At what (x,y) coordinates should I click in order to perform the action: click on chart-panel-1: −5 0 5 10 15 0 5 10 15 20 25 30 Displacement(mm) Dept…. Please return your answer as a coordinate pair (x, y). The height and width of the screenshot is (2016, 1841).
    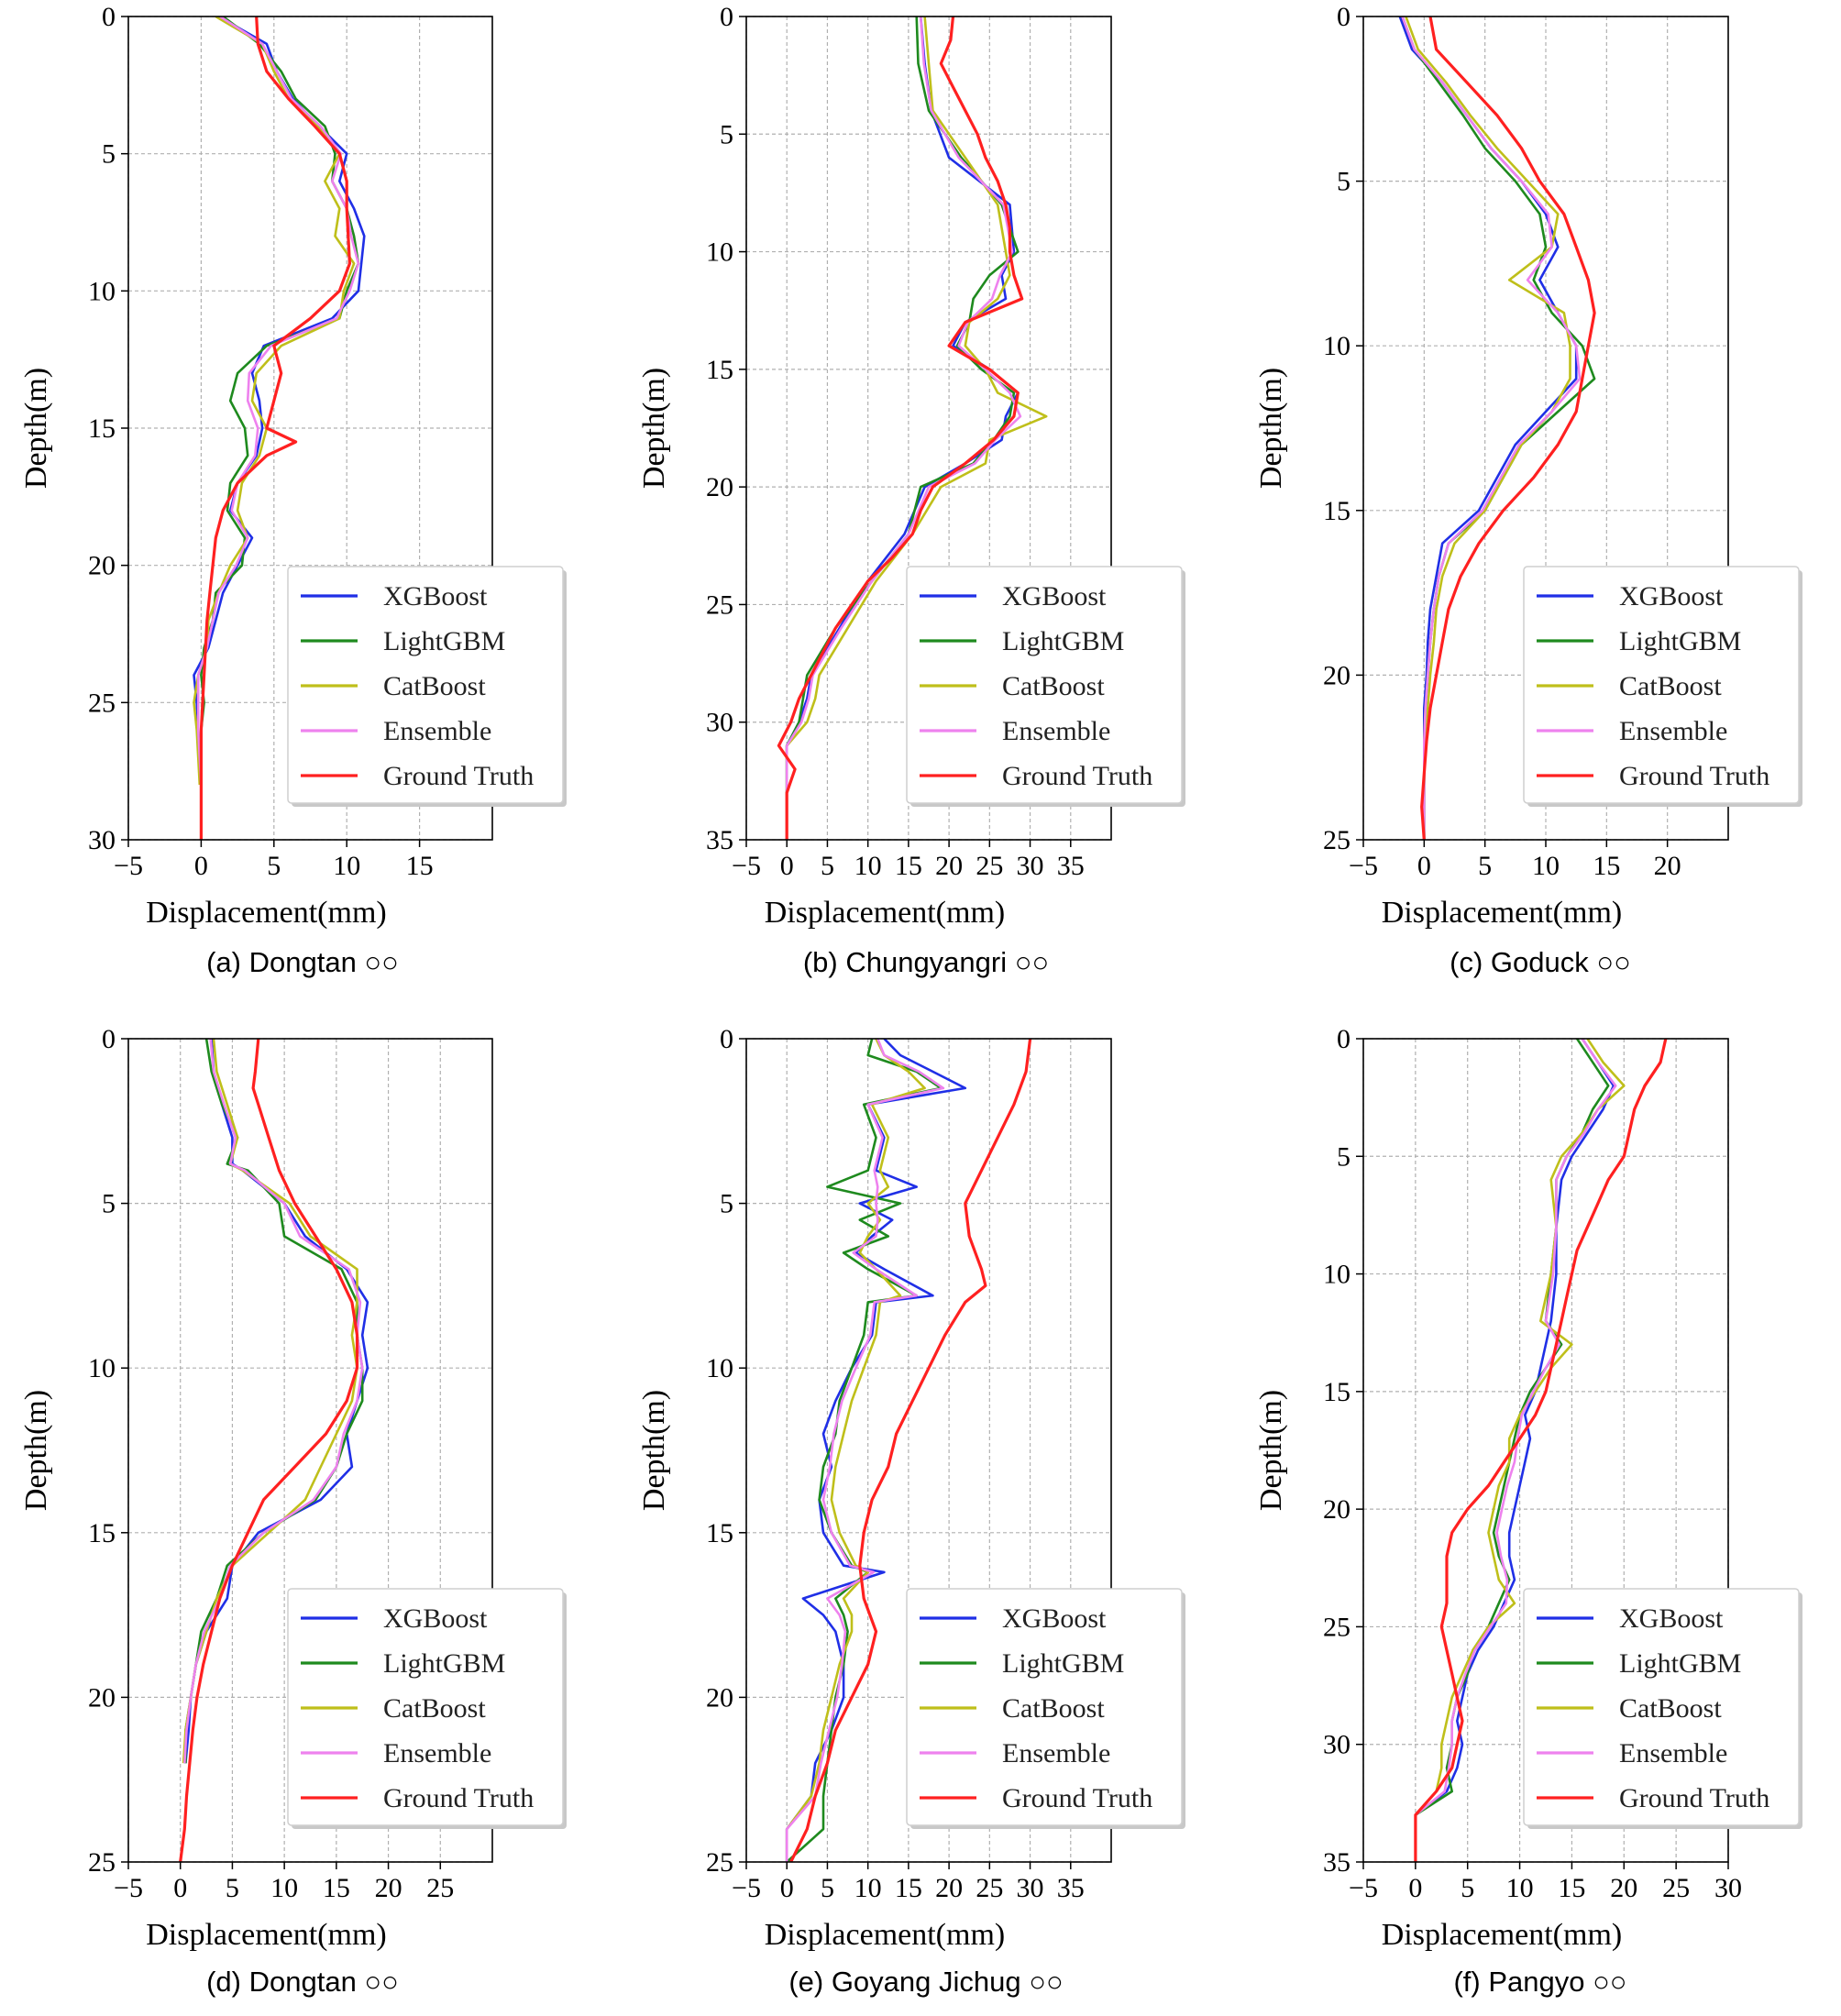
    Looking at the image, I should click on (293, 490).